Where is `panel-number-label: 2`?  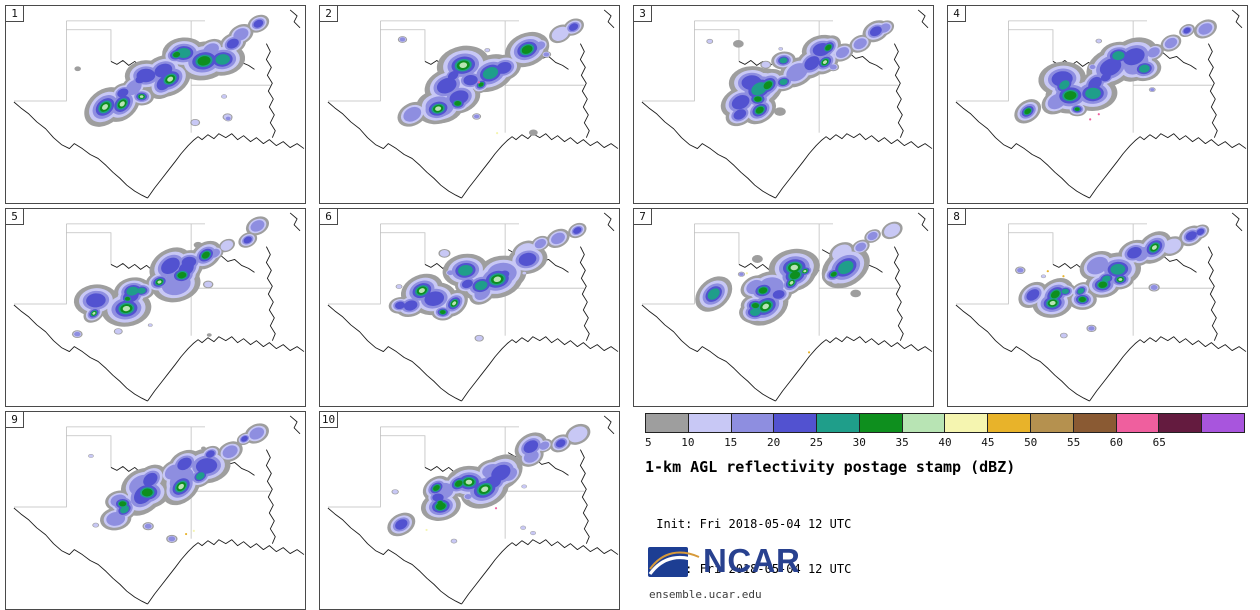 panel-number-label: 2 is located at coordinates (329, 14).